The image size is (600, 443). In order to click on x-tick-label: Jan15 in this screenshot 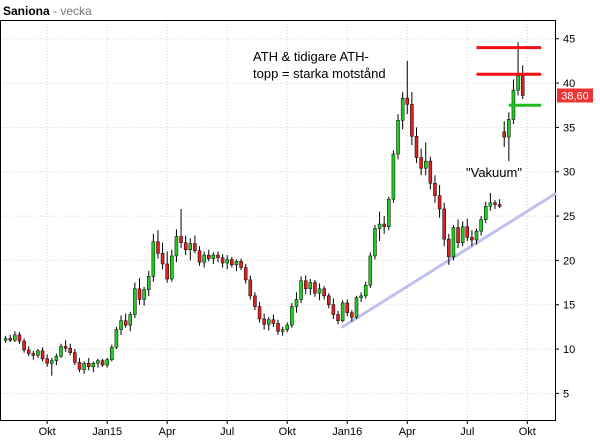, I will do `click(107, 432)`.